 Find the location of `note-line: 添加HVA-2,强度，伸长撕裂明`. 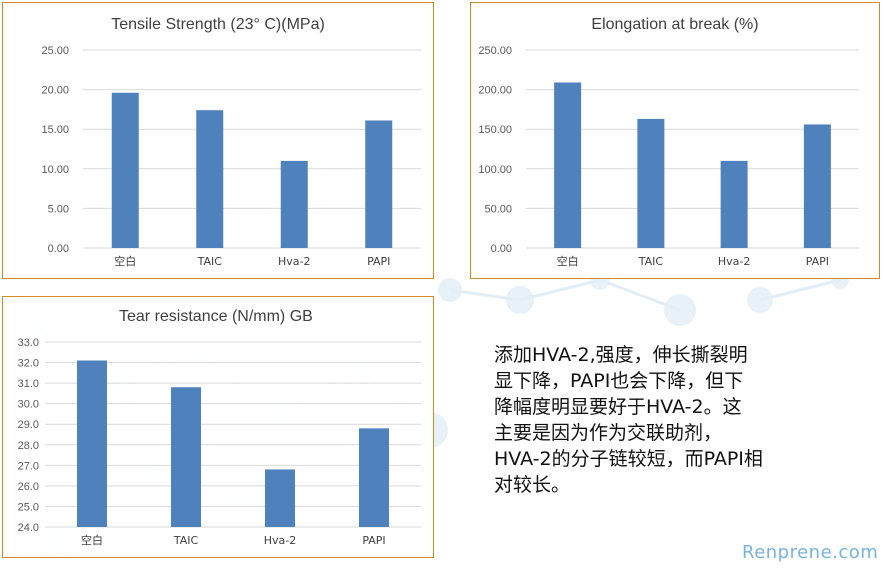

note-line: 添加HVA-2,强度，伸长撕裂明 is located at coordinates (621, 355).